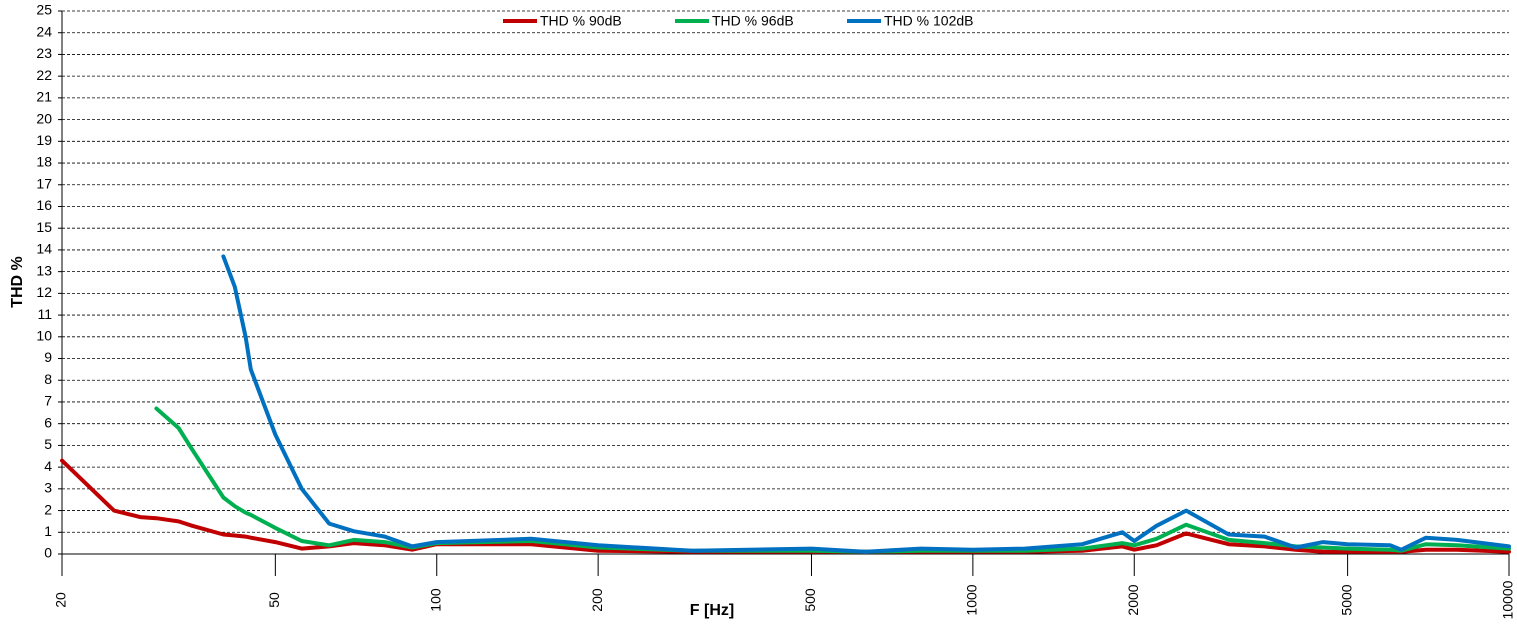 The width and height of the screenshot is (1517, 642). Describe the element at coordinates (61, 600) in the screenshot. I see `x-tick-label: 20` at that location.